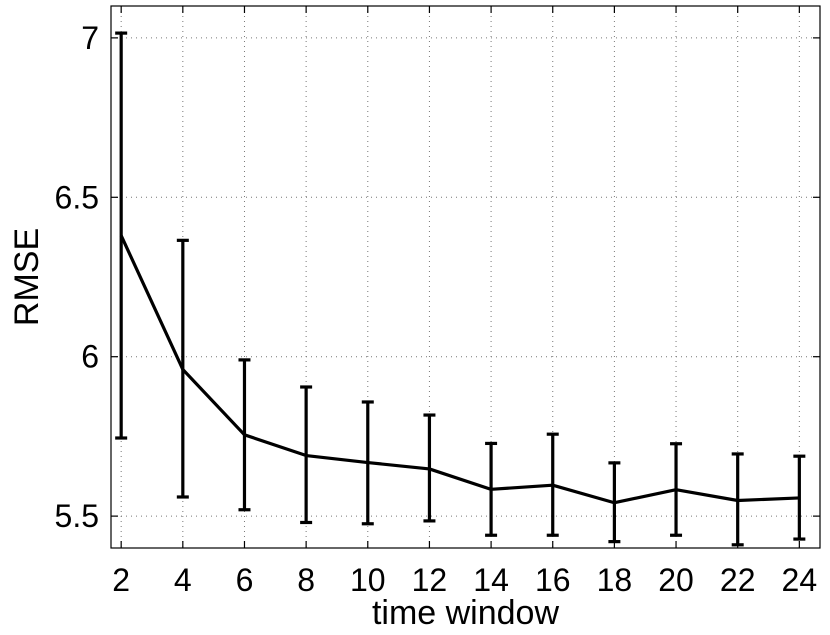  Describe the element at coordinates (491, 580) in the screenshot. I see `x-tick-label: 14` at that location.